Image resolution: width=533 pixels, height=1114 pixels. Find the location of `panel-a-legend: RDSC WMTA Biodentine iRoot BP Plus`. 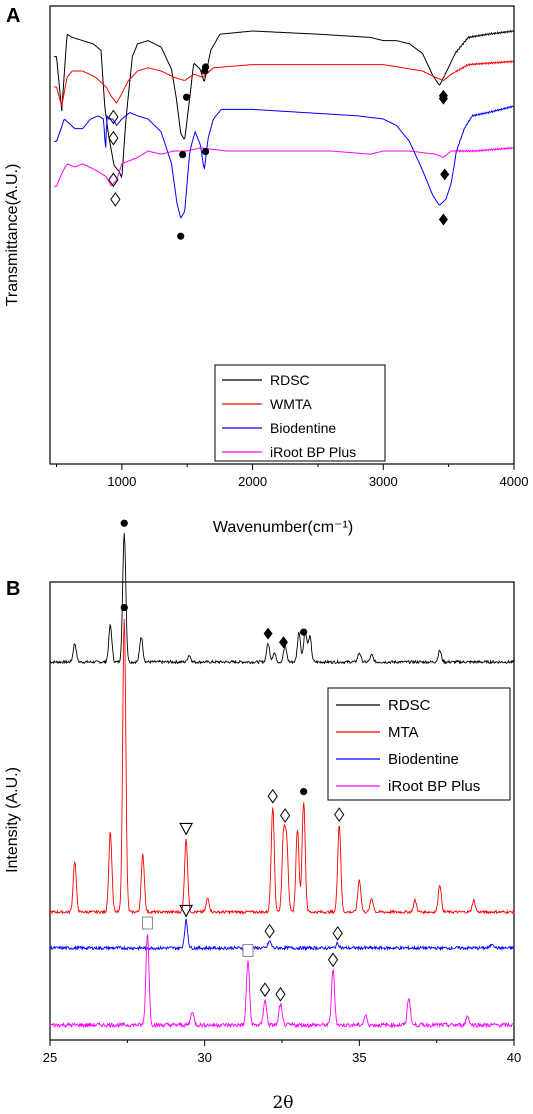

panel-a-legend: RDSC WMTA Biodentine iRoot BP Plus is located at coordinates (300, 413).